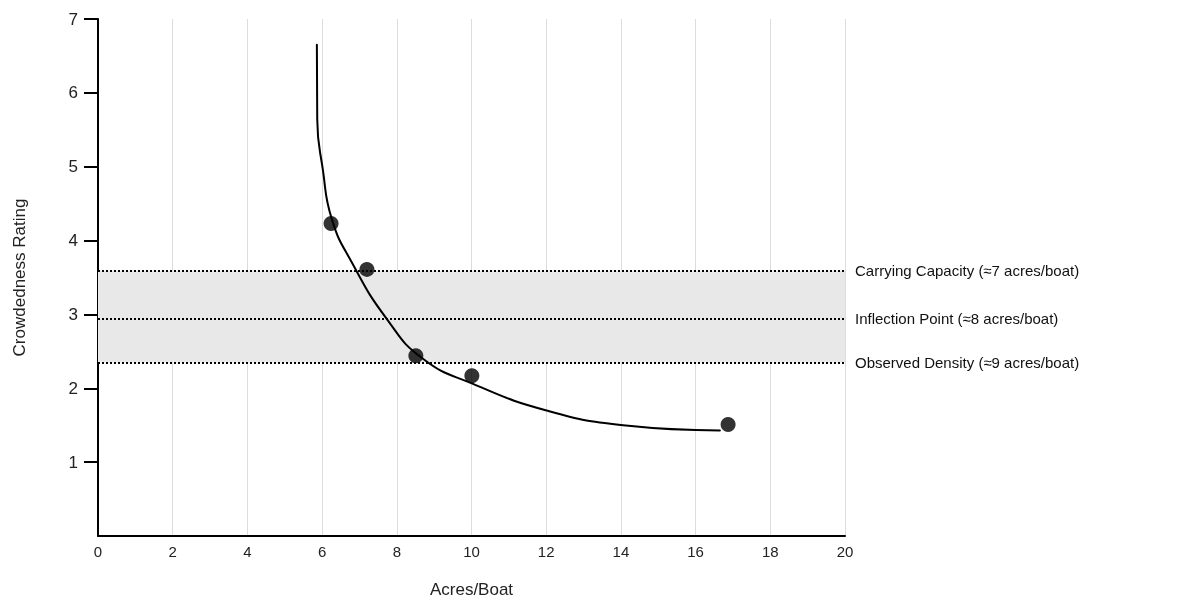 This screenshot has width=1203, height=603. What do you see at coordinates (73, 93) in the screenshot?
I see `y-tick-label: 6` at bounding box center [73, 93].